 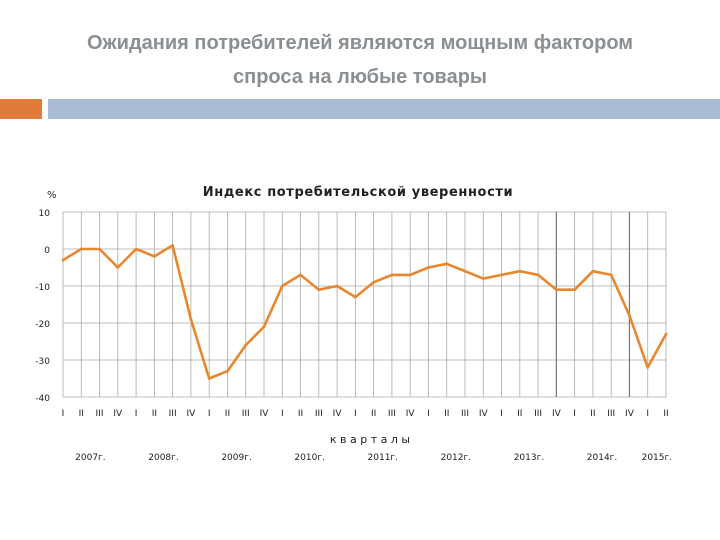 What do you see at coordinates (359, 77) in the screenshot?
I see `slide-title-line2: спроса на любые товары` at bounding box center [359, 77].